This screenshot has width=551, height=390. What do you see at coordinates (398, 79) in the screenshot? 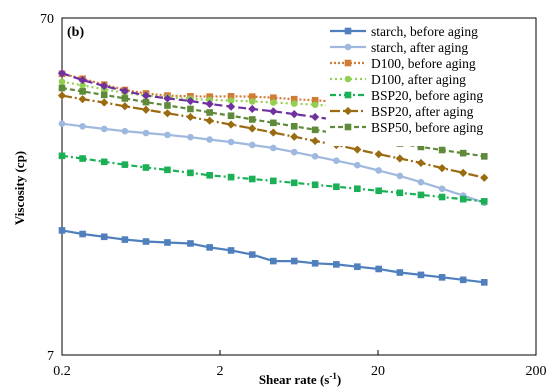
I see `legend-item: D100, after aging` at bounding box center [398, 79].